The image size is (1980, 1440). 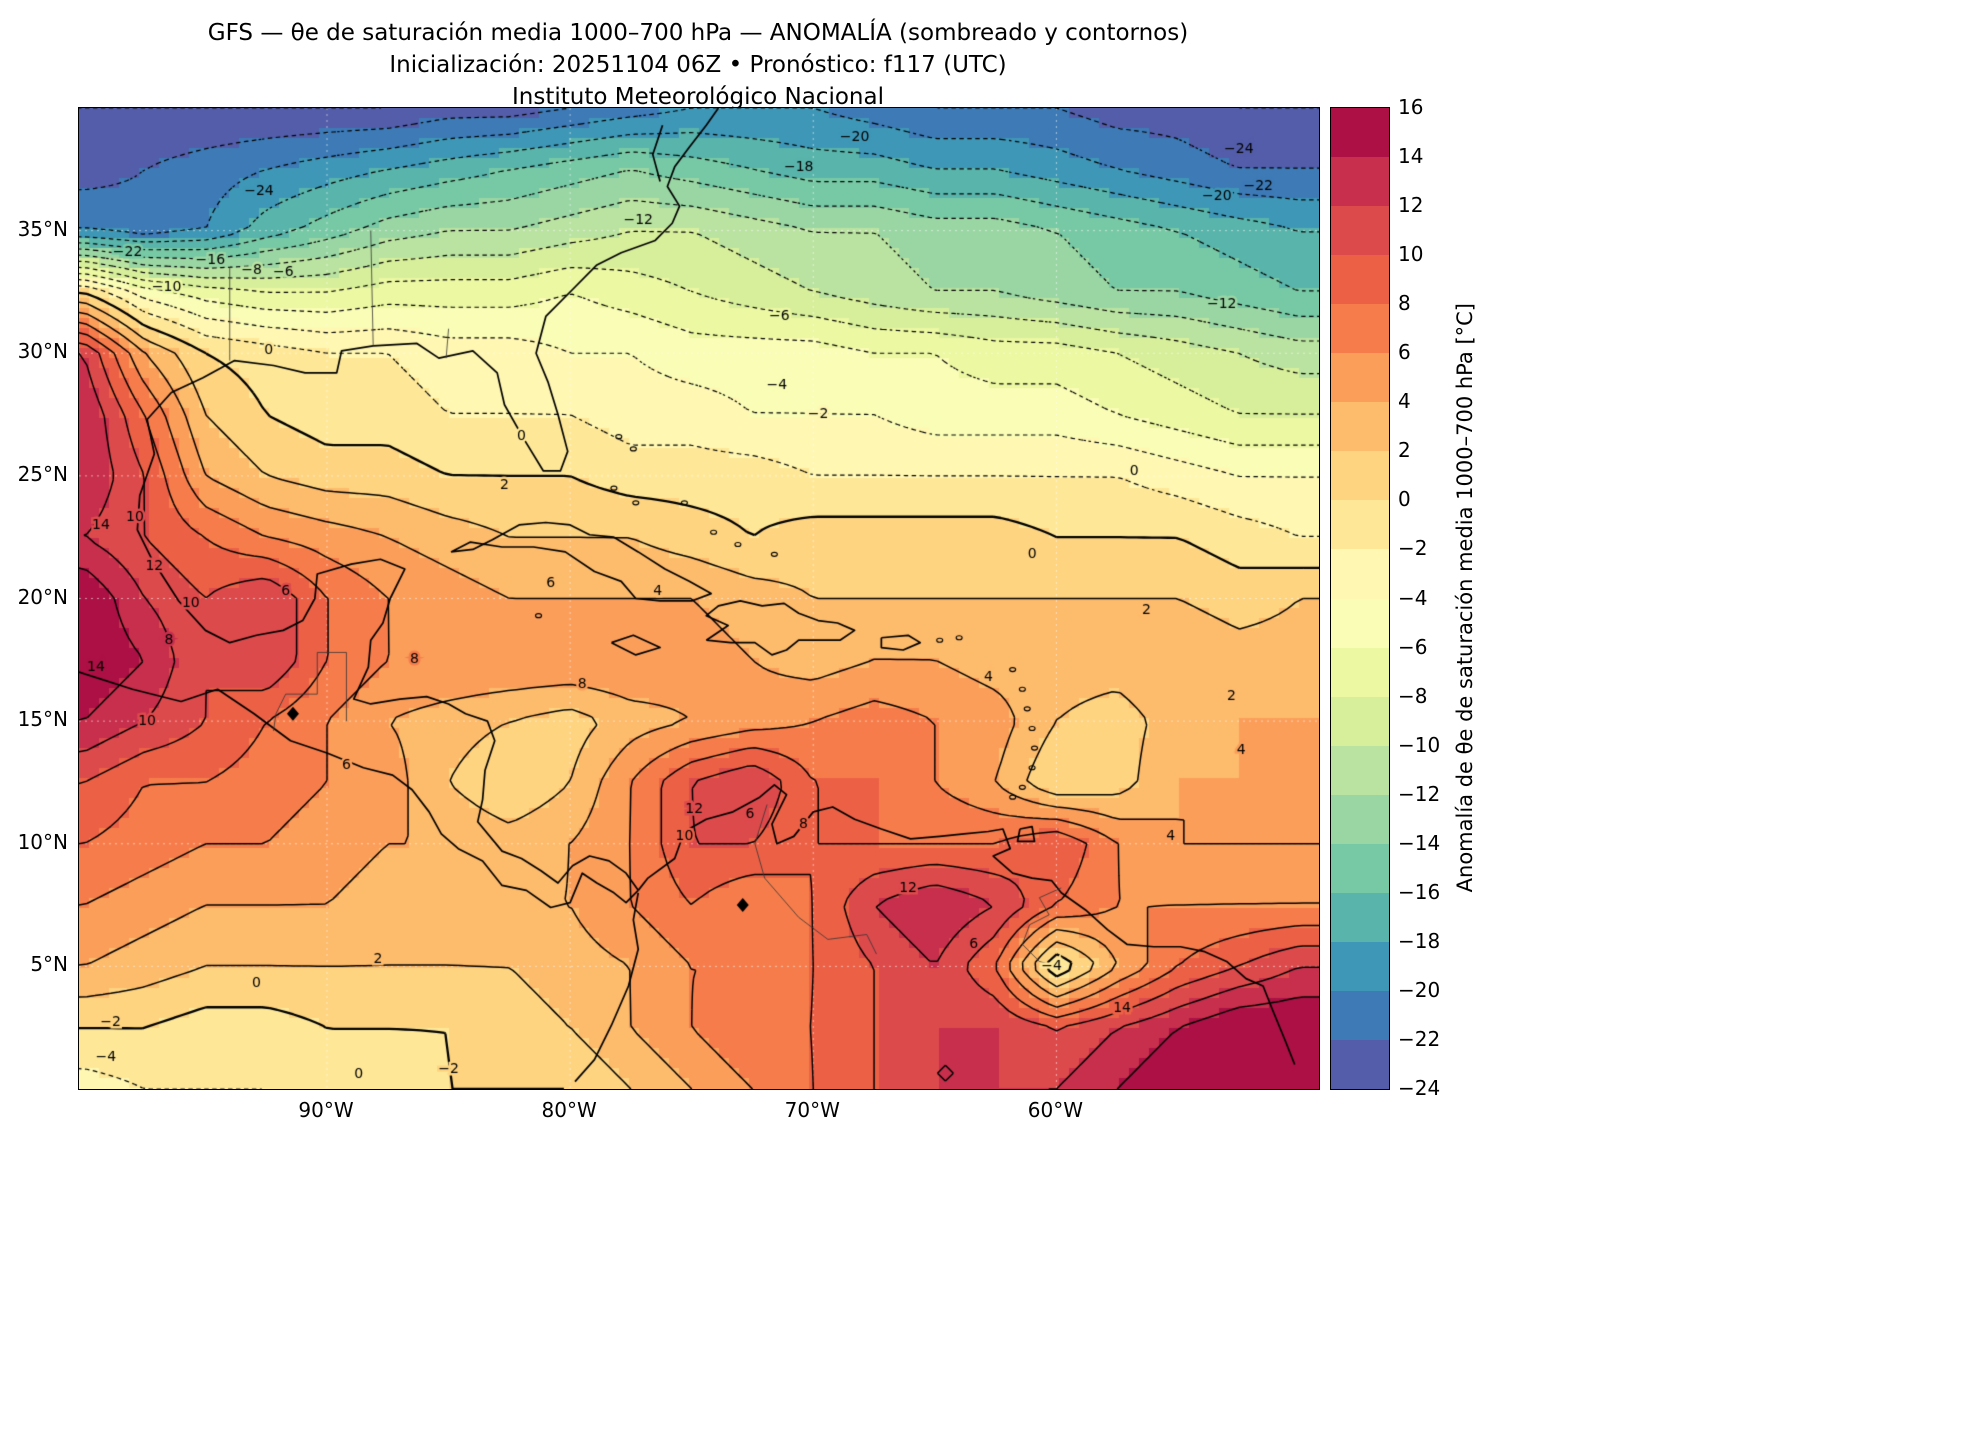 What do you see at coordinates (1411, 156) in the screenshot?
I see `colorbar-tick-label: 14` at bounding box center [1411, 156].